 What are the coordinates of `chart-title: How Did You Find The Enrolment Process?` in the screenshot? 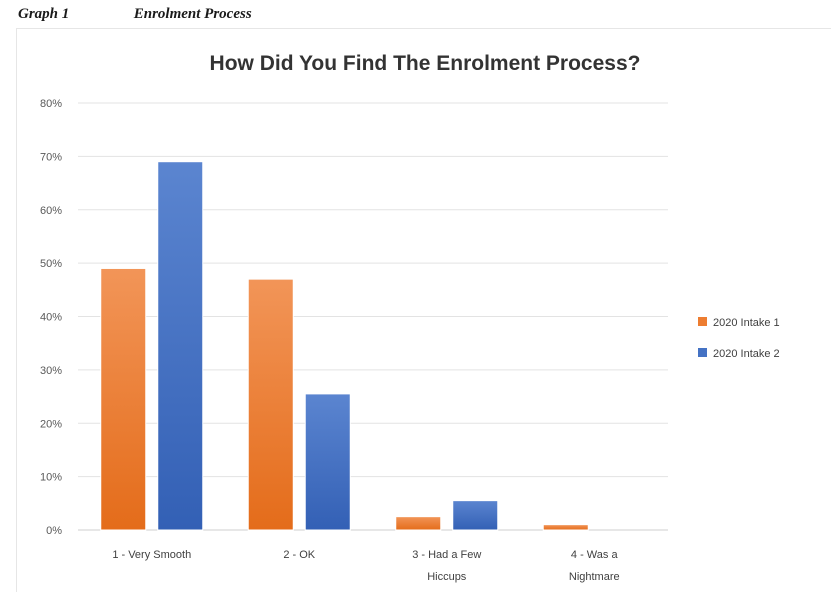 It's located at (425, 63).